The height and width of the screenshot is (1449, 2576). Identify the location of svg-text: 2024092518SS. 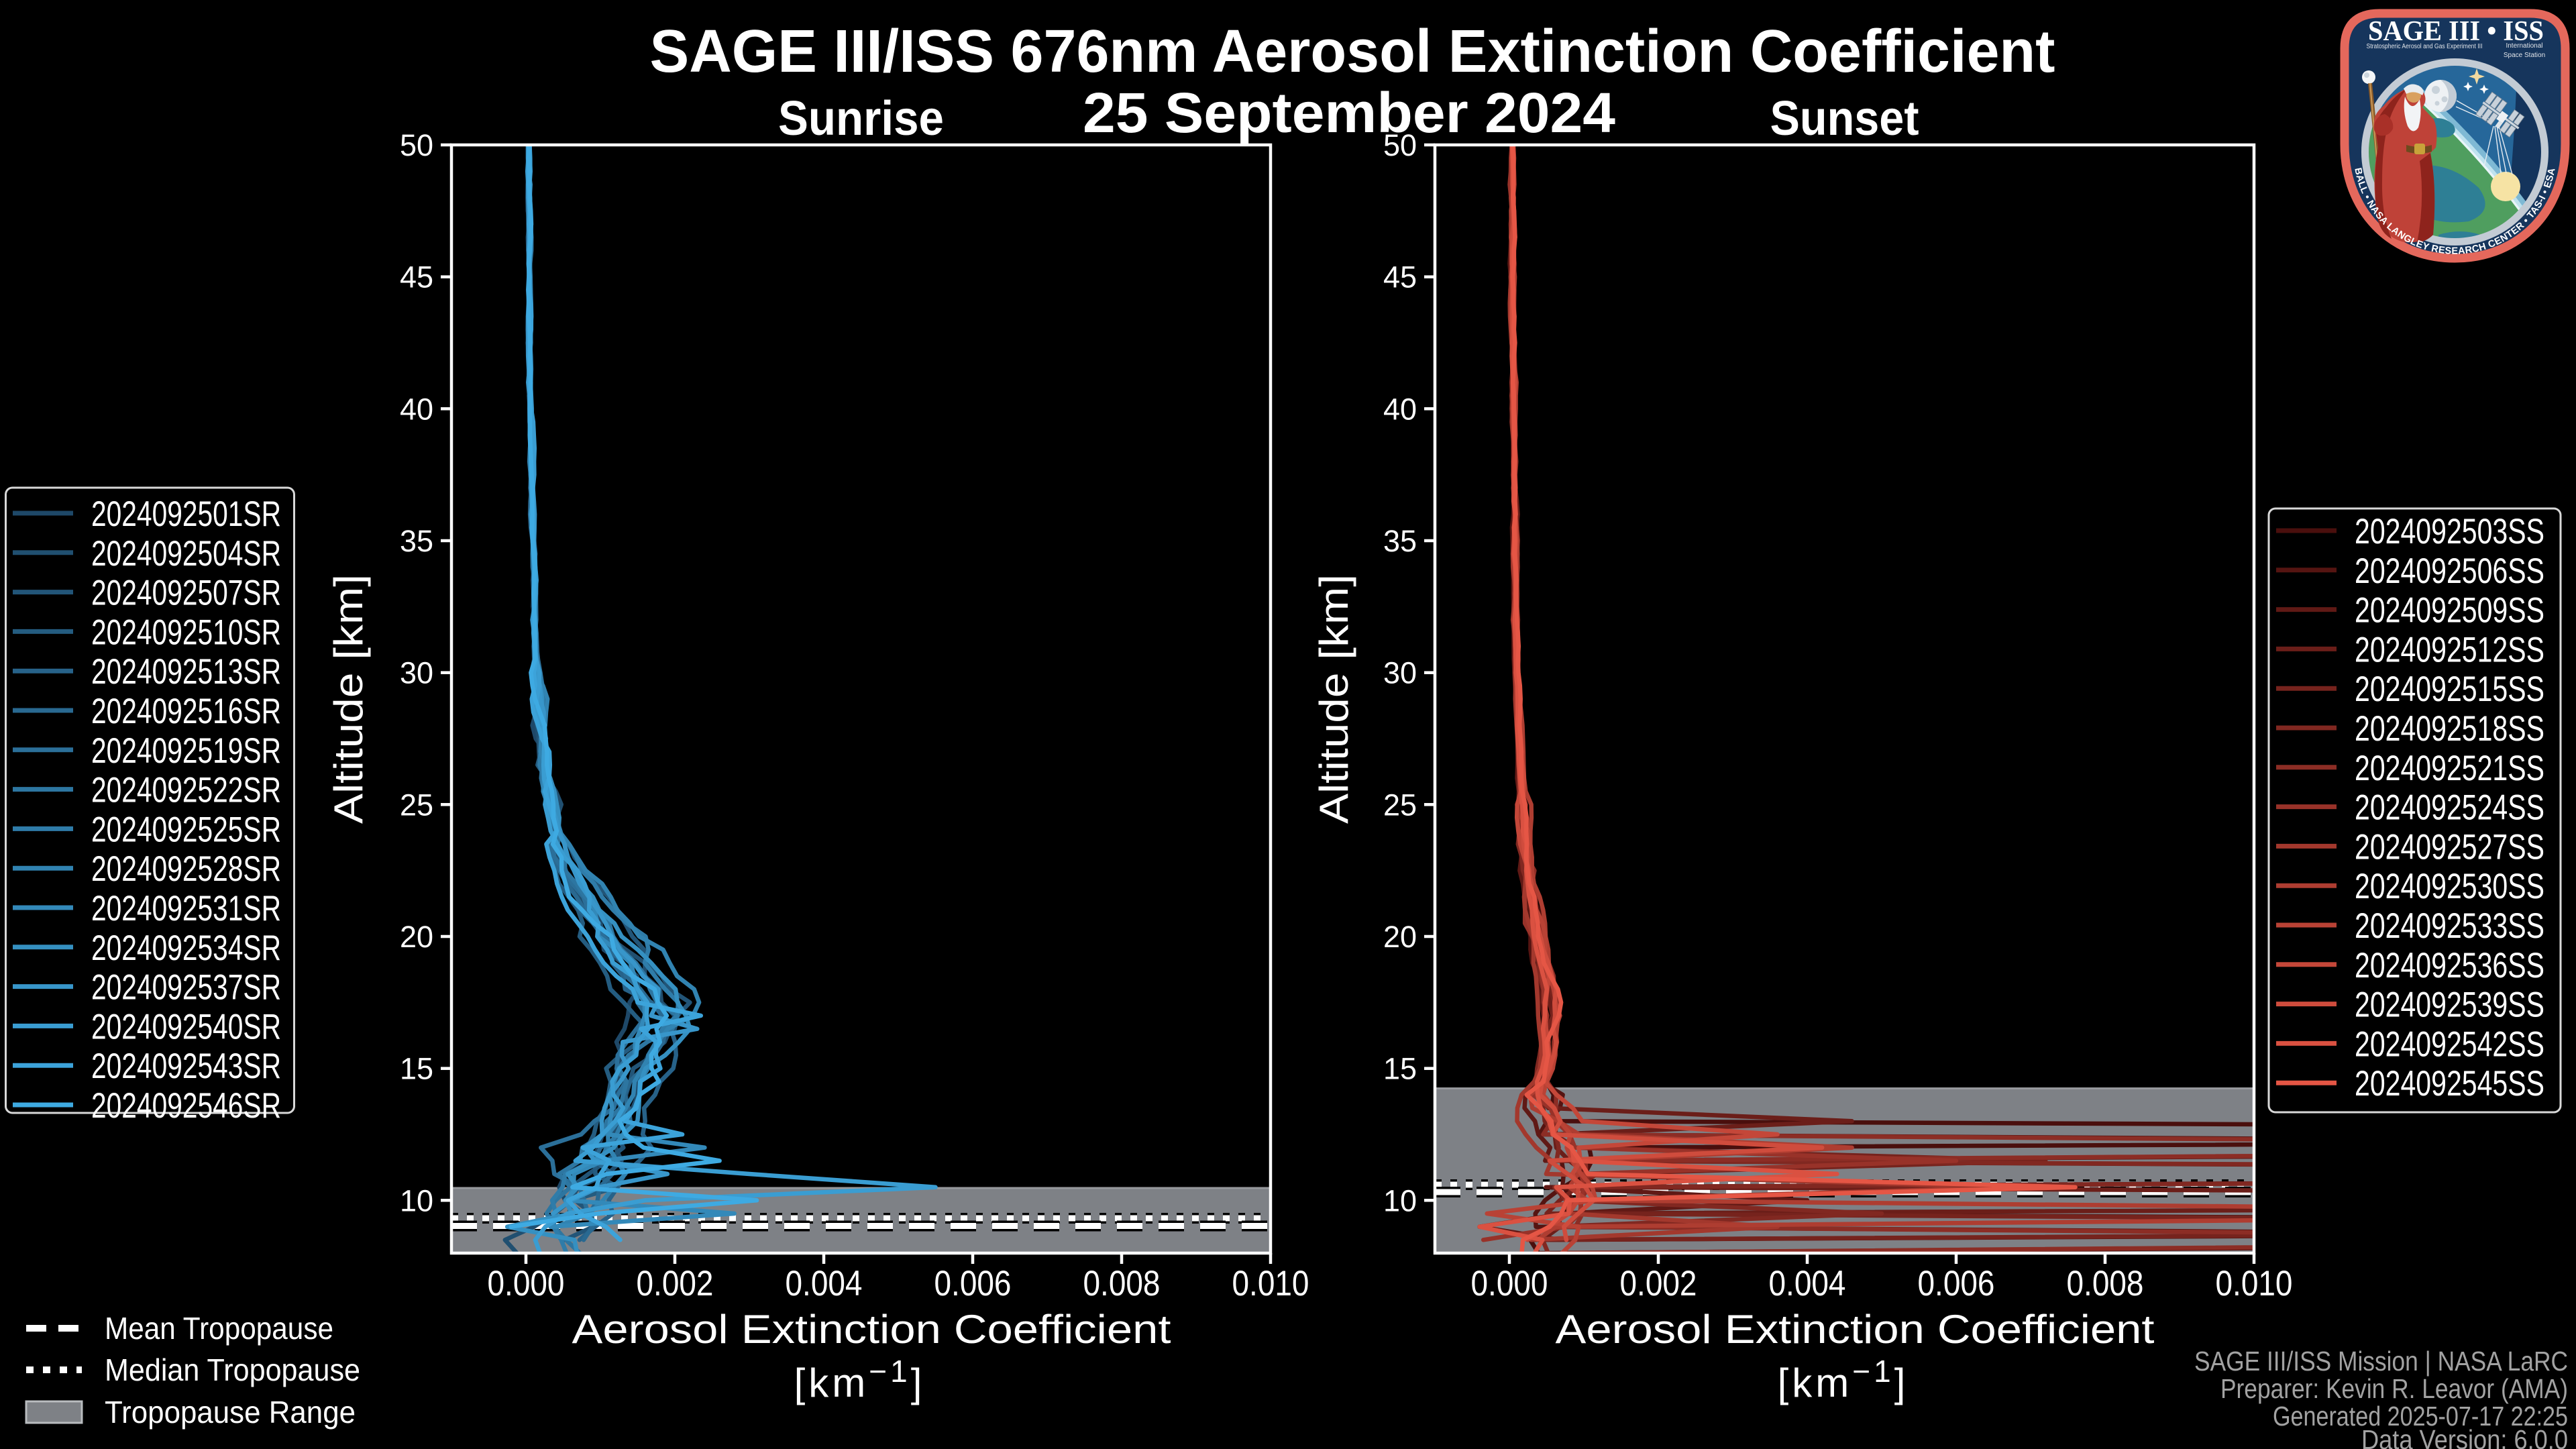
(2449, 729).